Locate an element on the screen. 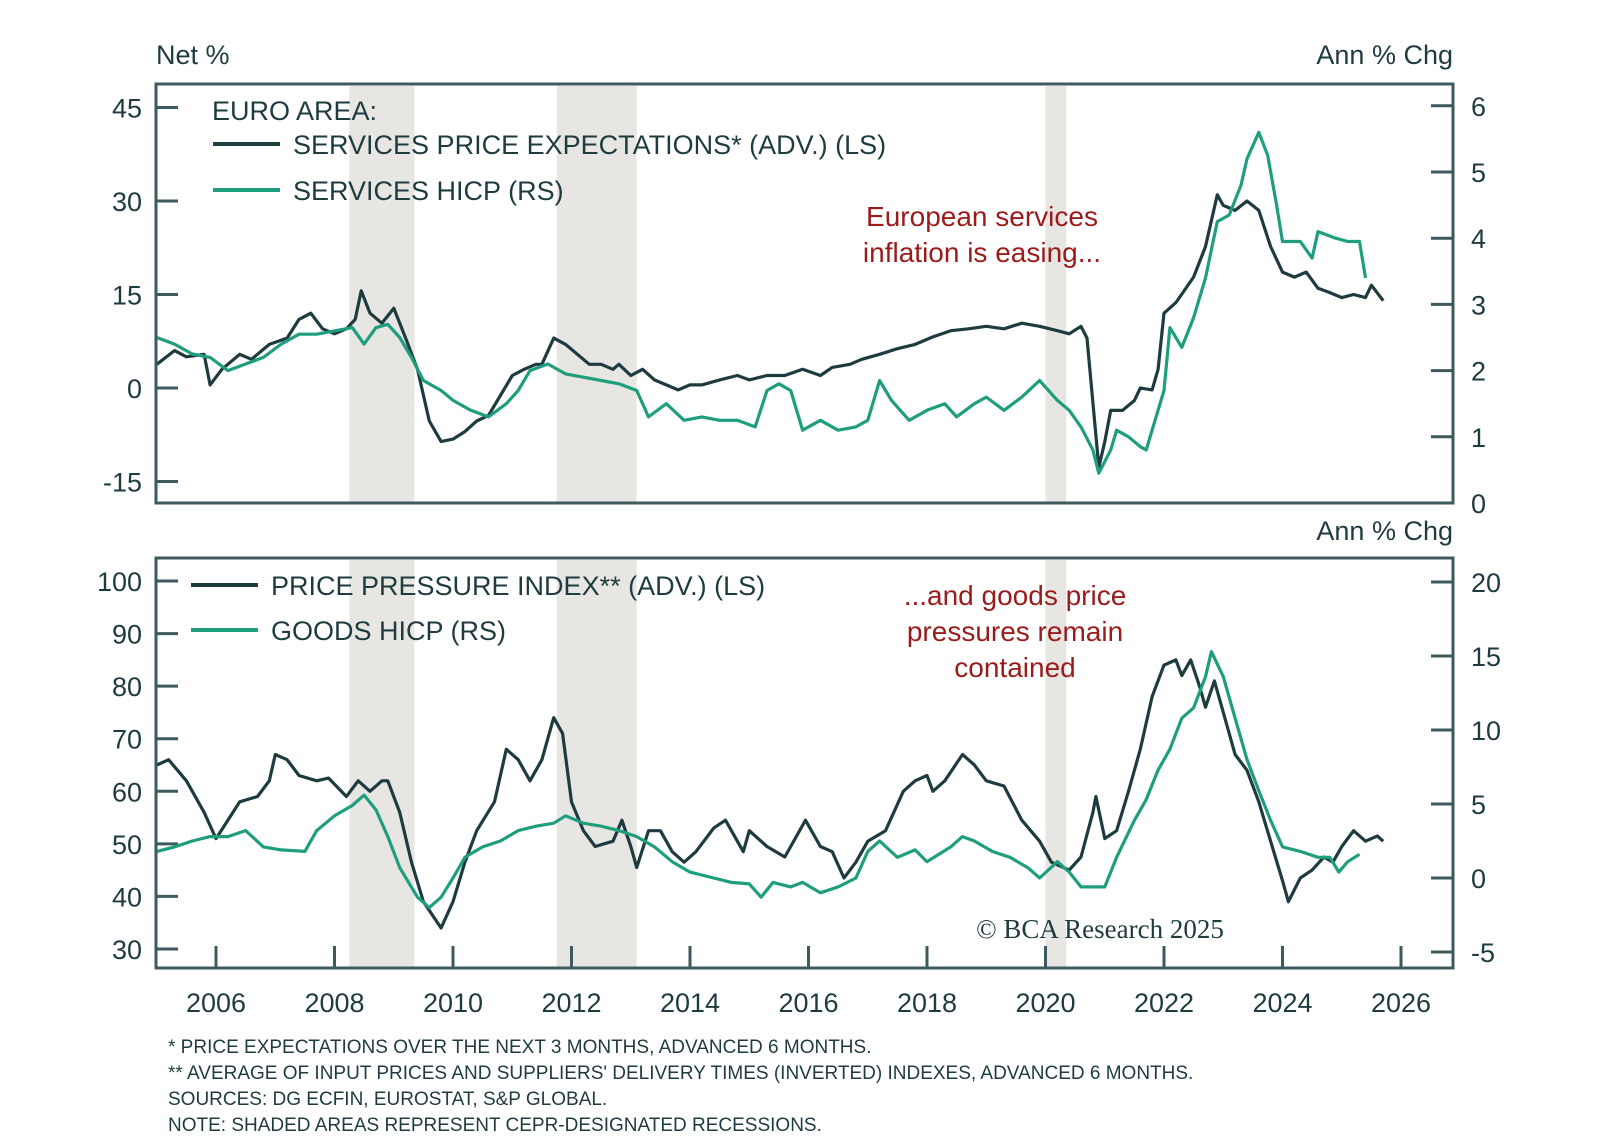 This screenshot has height=1142, width=1600. x-tick-label: 2018 is located at coordinates (927, 1003).